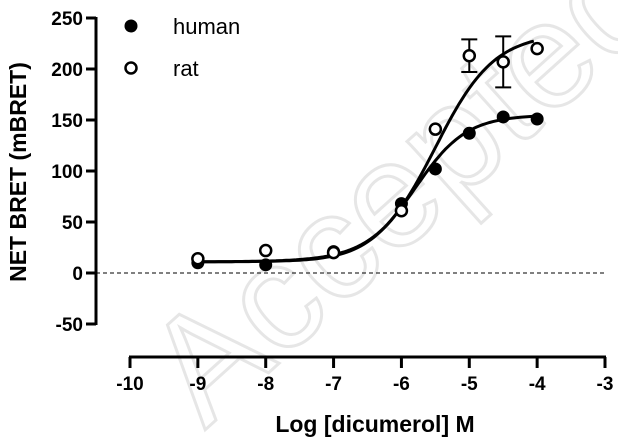 The height and width of the screenshot is (439, 618). Describe the element at coordinates (186, 68) in the screenshot. I see `legend-label-rat: rat` at that location.